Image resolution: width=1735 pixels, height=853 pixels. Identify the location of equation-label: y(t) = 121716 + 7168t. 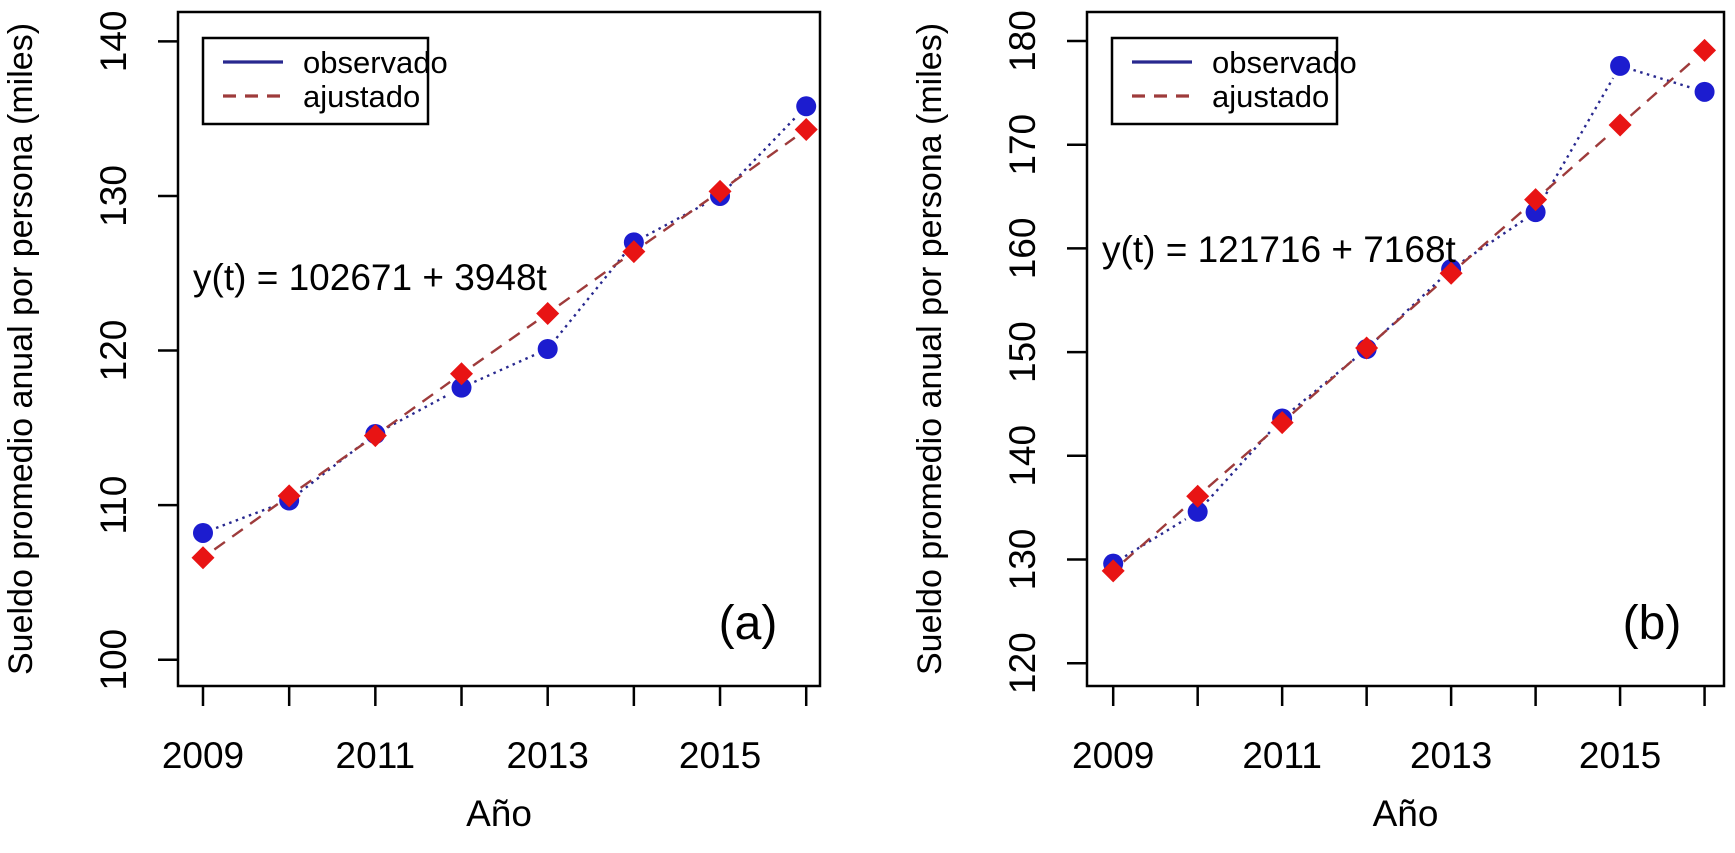
(1279, 249).